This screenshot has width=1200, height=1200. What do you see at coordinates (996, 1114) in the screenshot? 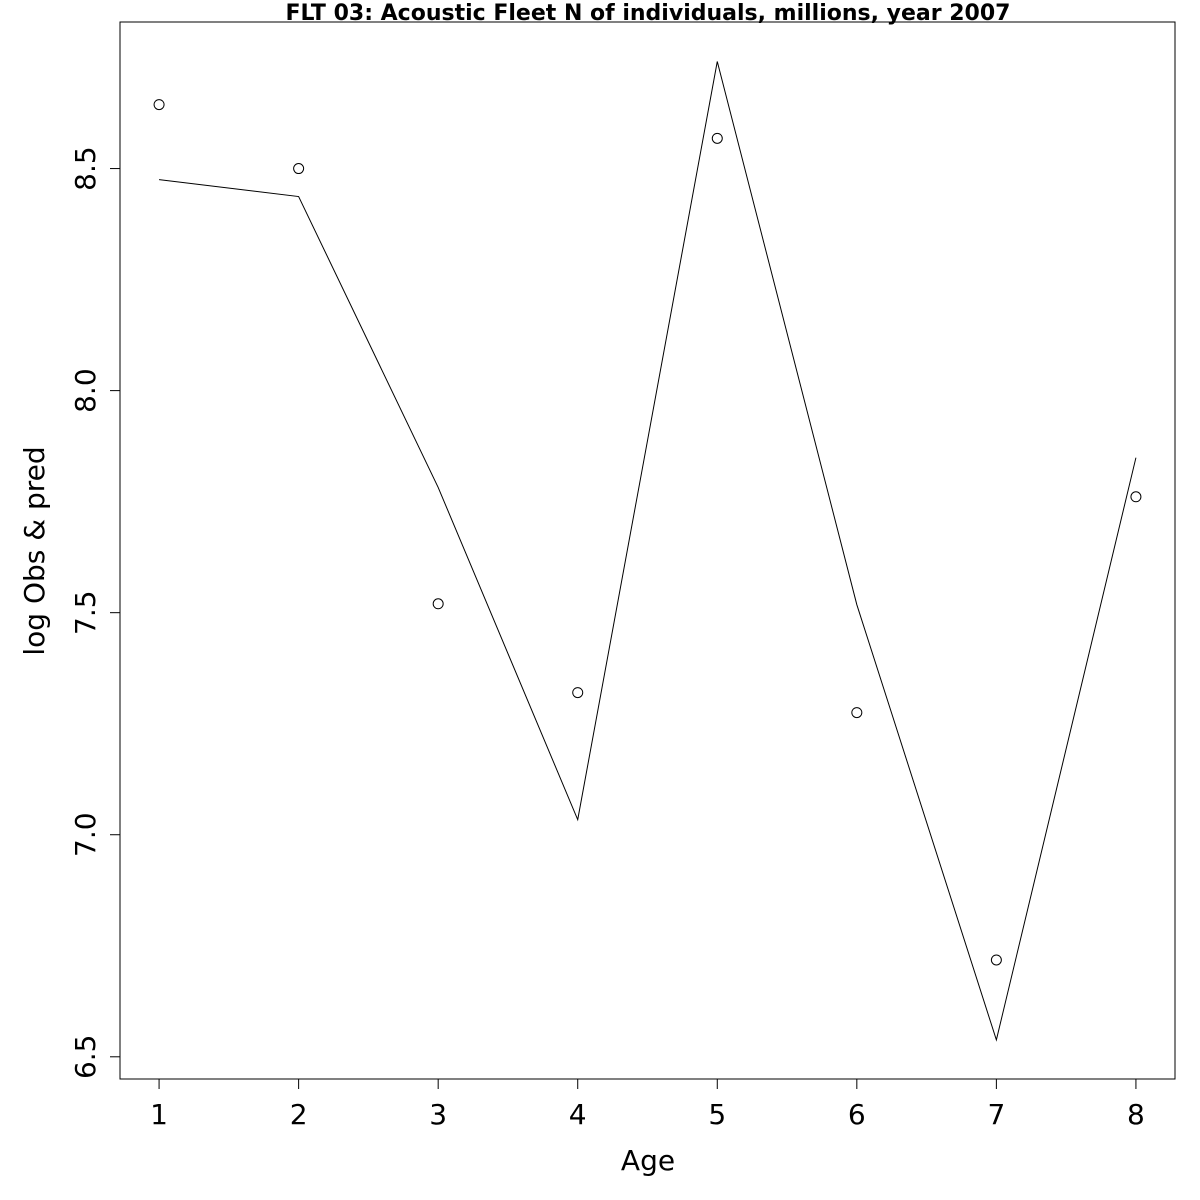
I see `x-tick-label: 7` at bounding box center [996, 1114].